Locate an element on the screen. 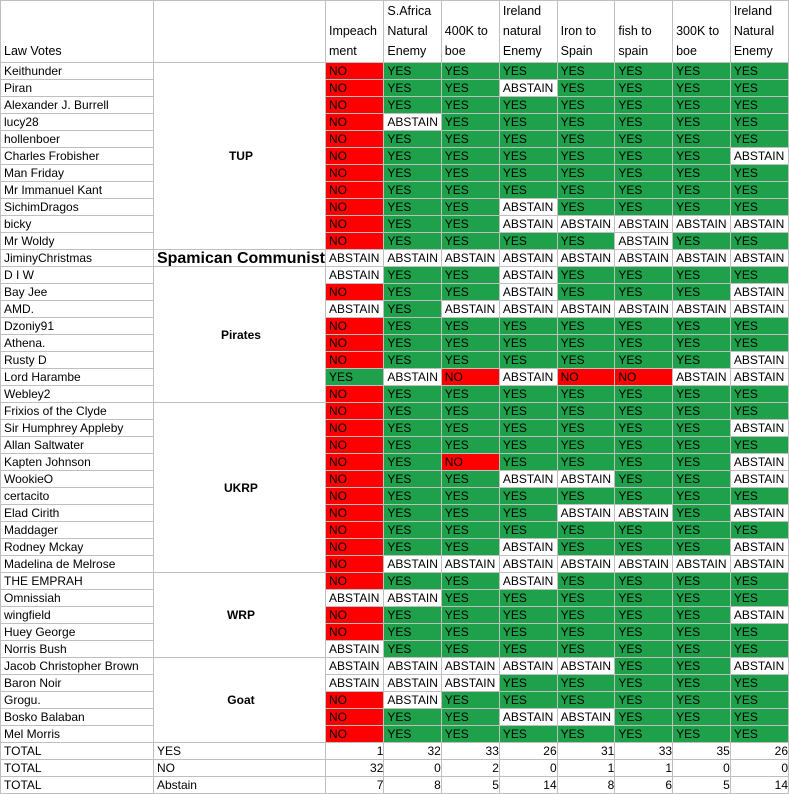 The image size is (789, 794). member-name-cell: AMD. is located at coordinates (77, 309).